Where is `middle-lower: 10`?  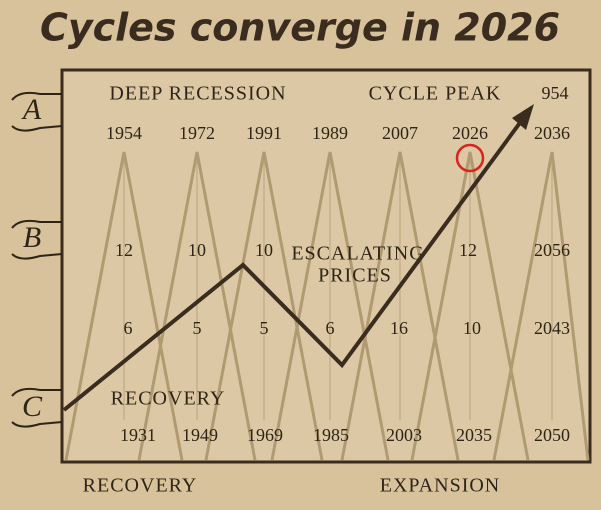 middle-lower: 10 is located at coordinates (472, 328).